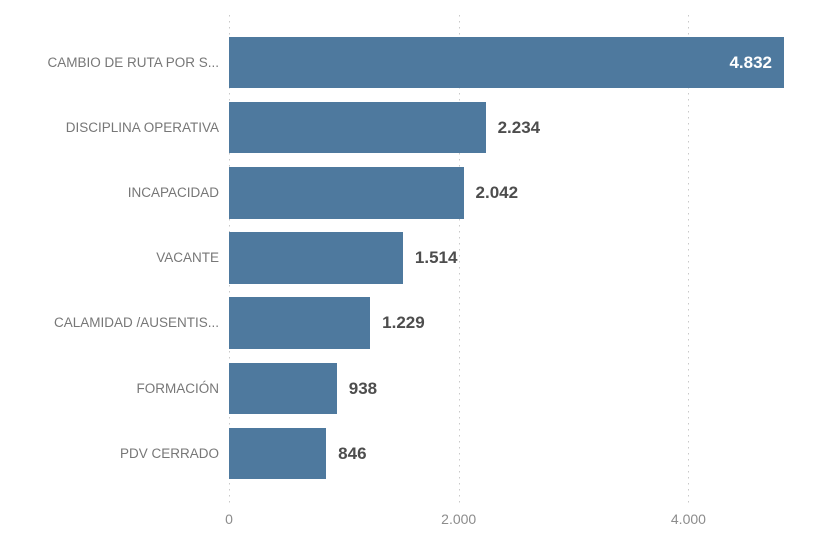 The height and width of the screenshot is (544, 832). I want to click on category-label: DISCIPLINA OPERATIVA, so click(142, 127).